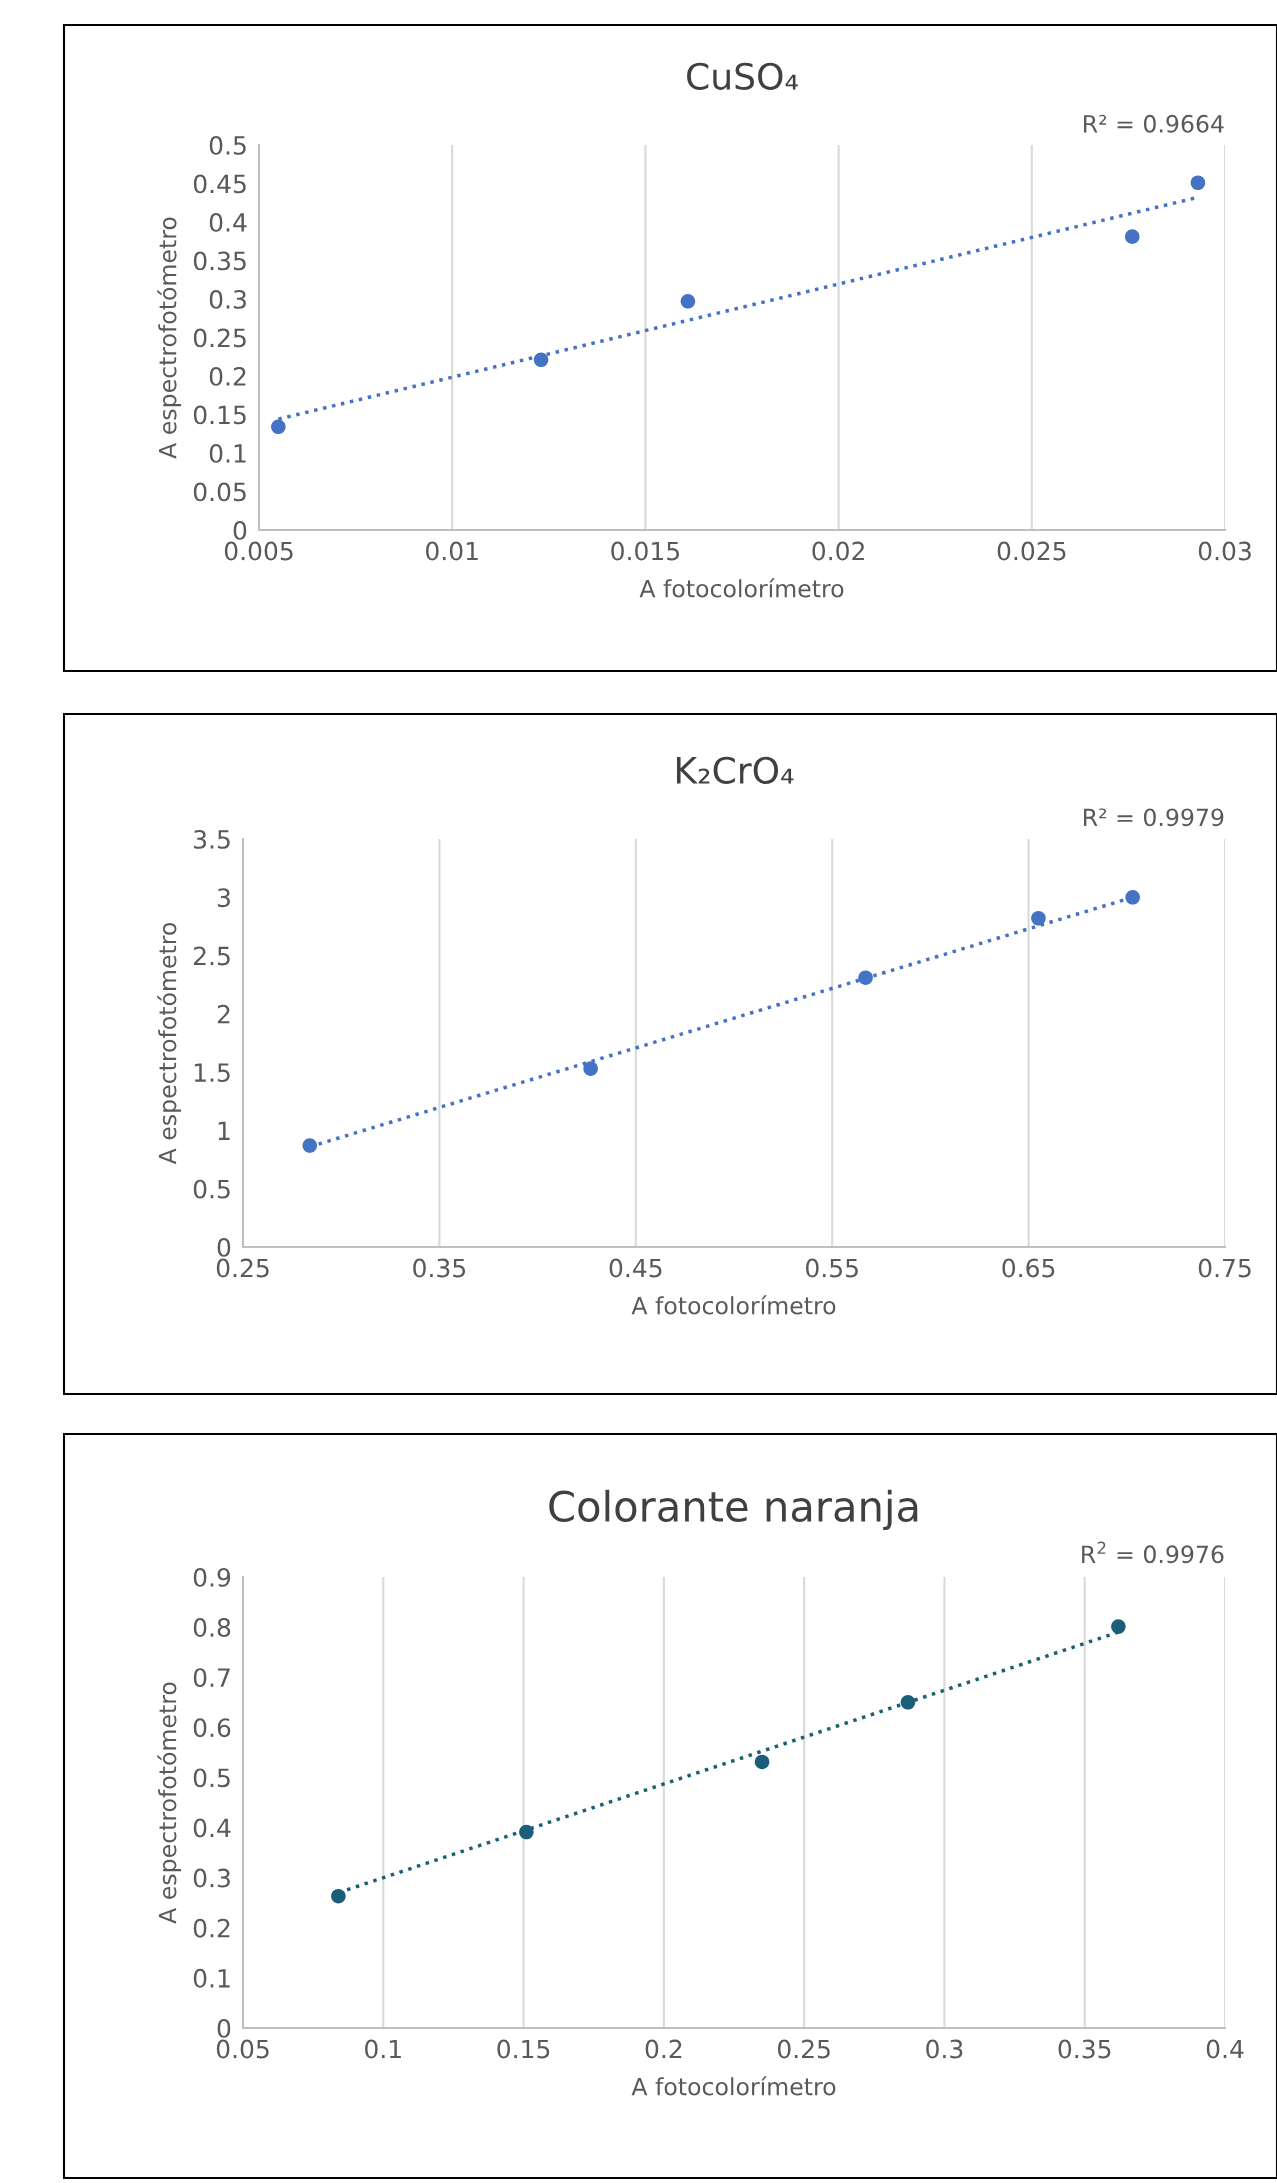  What do you see at coordinates (212, 1072) in the screenshot?
I see `y-tick-label: 1.5` at bounding box center [212, 1072].